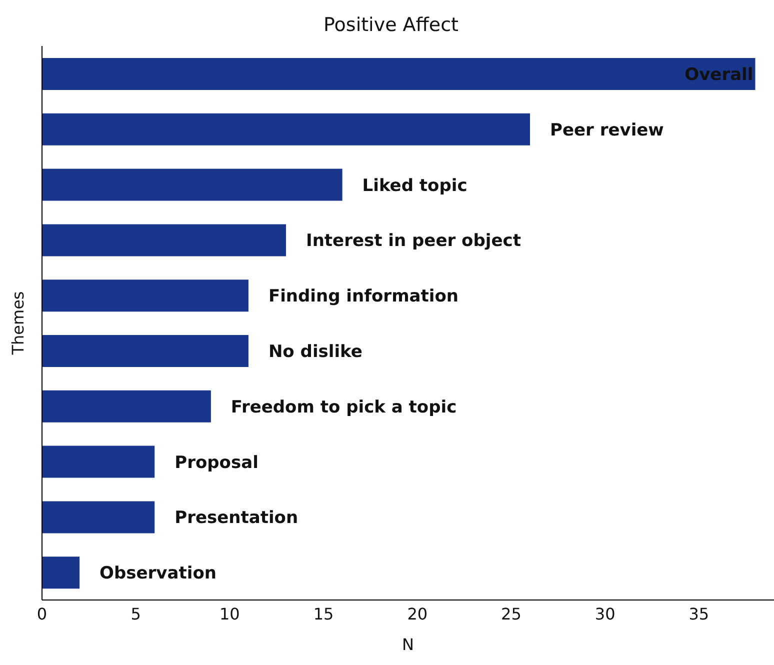  What do you see at coordinates (413, 241) in the screenshot?
I see `y-tick-label: Interest in peer object` at bounding box center [413, 241].